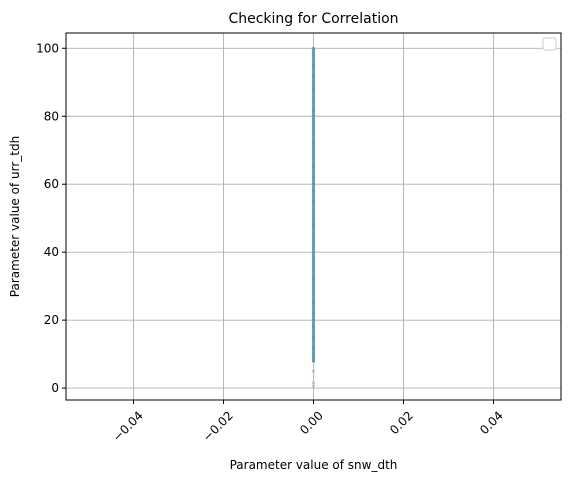  Describe the element at coordinates (51, 116) in the screenshot. I see `y-tick-label: 80` at that location.